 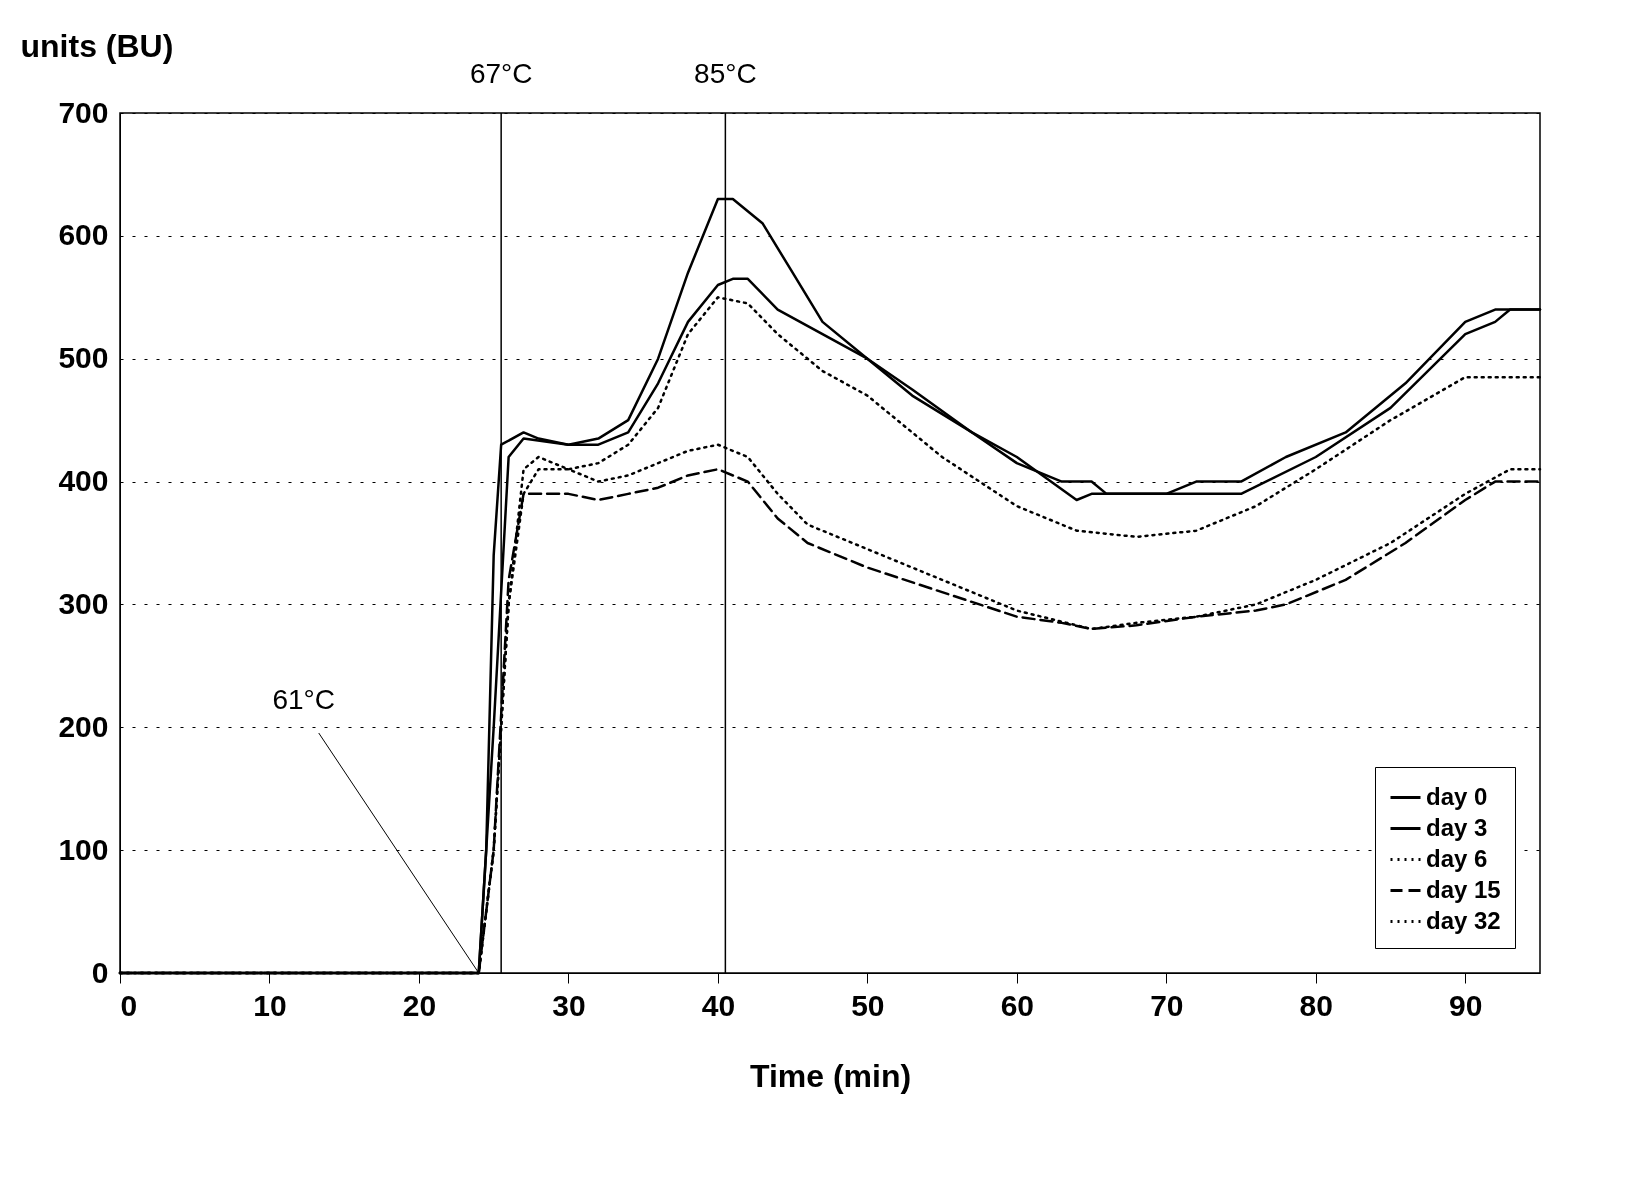 I want to click on y-tick-label: 200, so click(x=83, y=726).